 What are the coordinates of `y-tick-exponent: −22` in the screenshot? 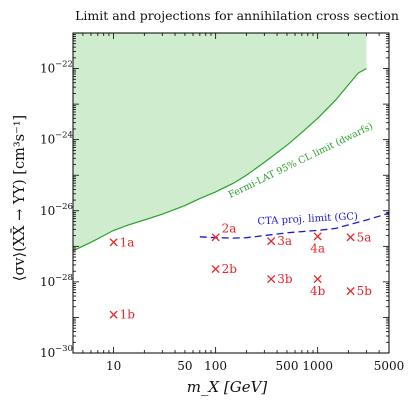 It's located at (64, 65).